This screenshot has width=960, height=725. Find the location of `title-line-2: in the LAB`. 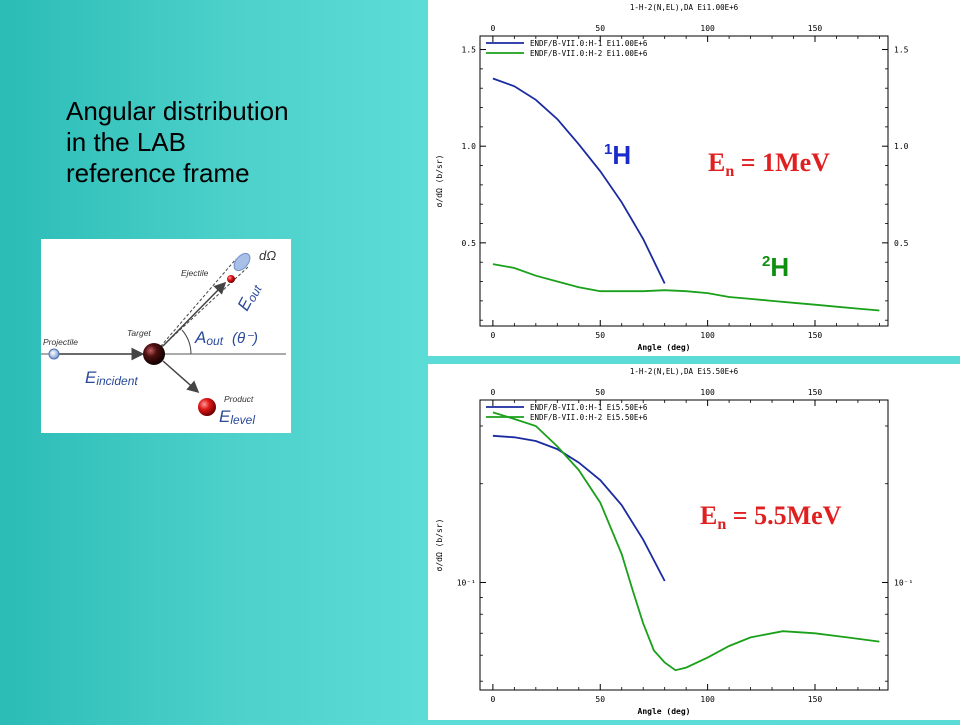

title-line-2: in the LAB is located at coordinates (126, 142).